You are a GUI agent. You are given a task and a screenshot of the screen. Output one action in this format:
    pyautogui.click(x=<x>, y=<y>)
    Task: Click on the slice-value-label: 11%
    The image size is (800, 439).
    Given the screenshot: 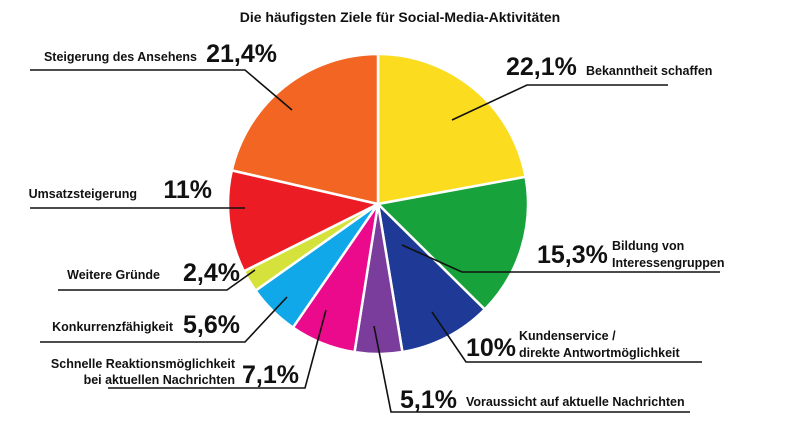 What is the action you would take?
    pyautogui.click(x=187, y=190)
    